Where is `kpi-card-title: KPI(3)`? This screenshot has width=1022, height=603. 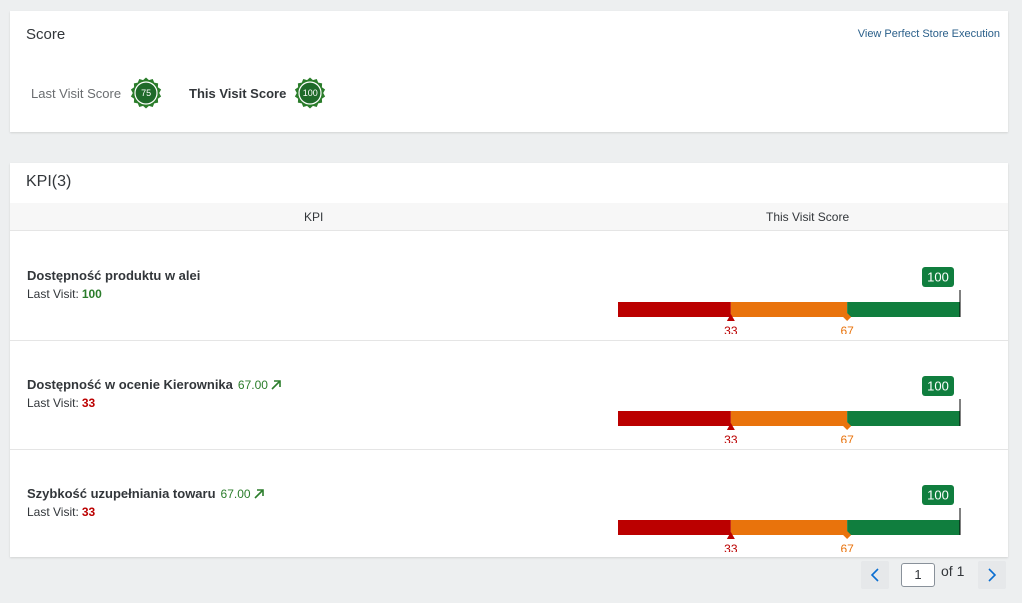
kpi-card-title: KPI(3) is located at coordinates (49, 181).